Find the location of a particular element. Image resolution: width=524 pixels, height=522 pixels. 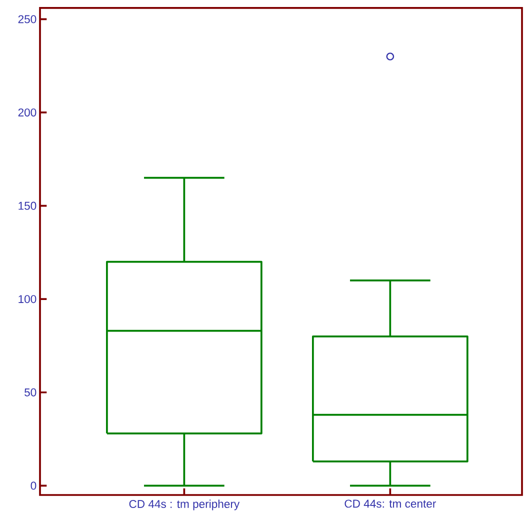

y-tick-label: 0 is located at coordinates (33, 486).